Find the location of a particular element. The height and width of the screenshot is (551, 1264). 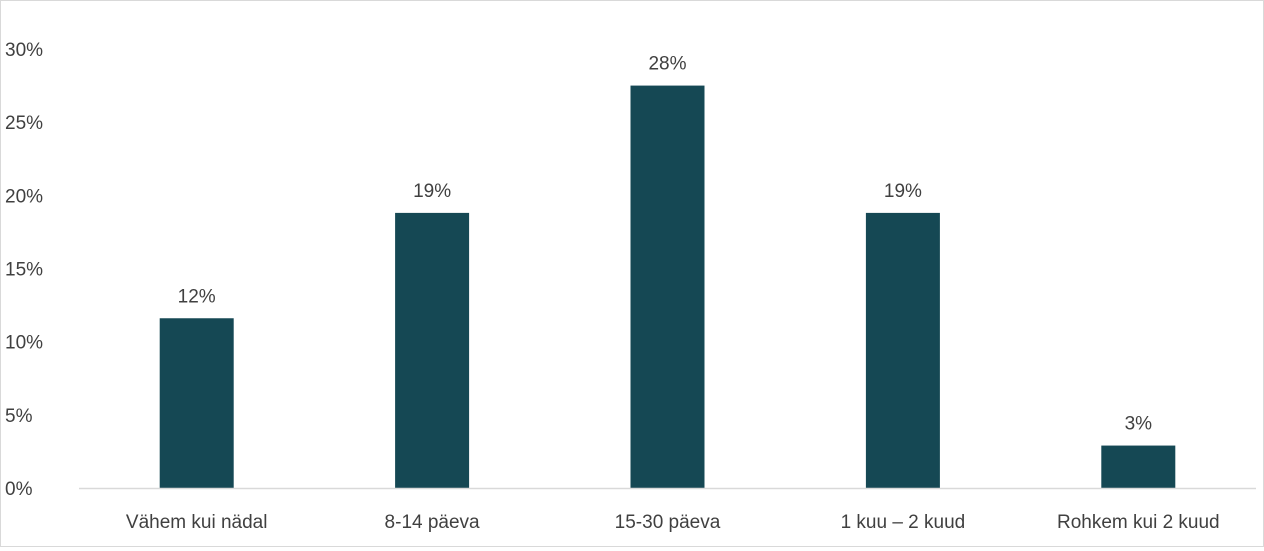

y-tick-label: 20% is located at coordinates (24, 196).